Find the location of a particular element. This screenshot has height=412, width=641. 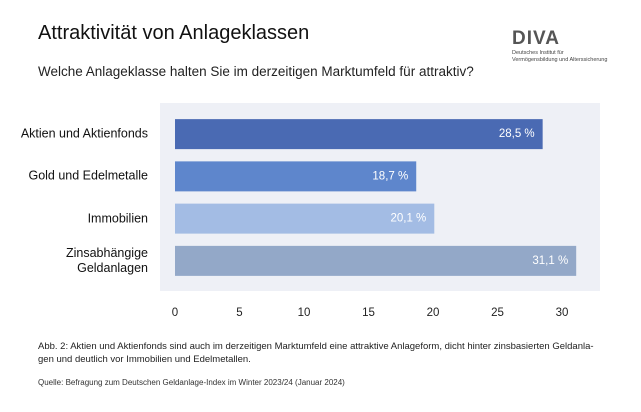

value-label: 28,5 % is located at coordinates (517, 134).